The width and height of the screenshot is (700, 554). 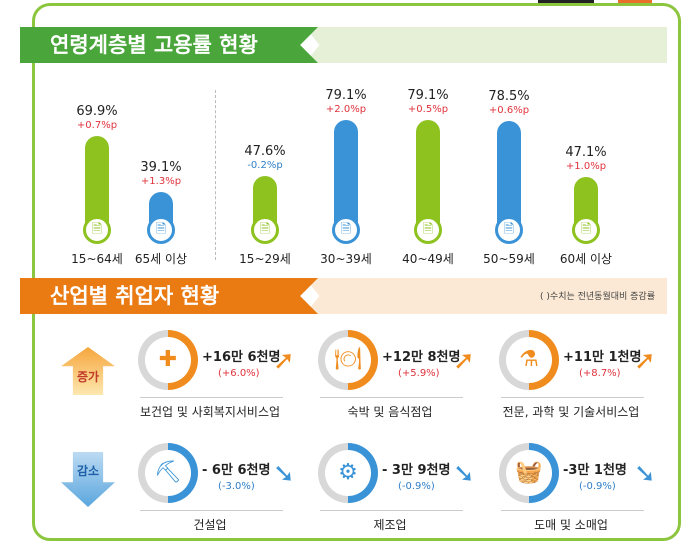 I want to click on change-label: +2.0%p, so click(x=346, y=109).